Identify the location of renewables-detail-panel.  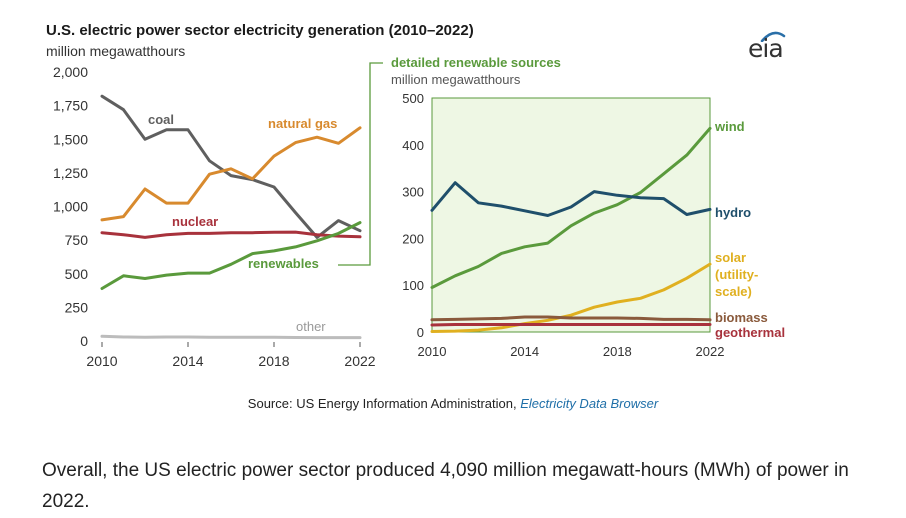
(571, 215).